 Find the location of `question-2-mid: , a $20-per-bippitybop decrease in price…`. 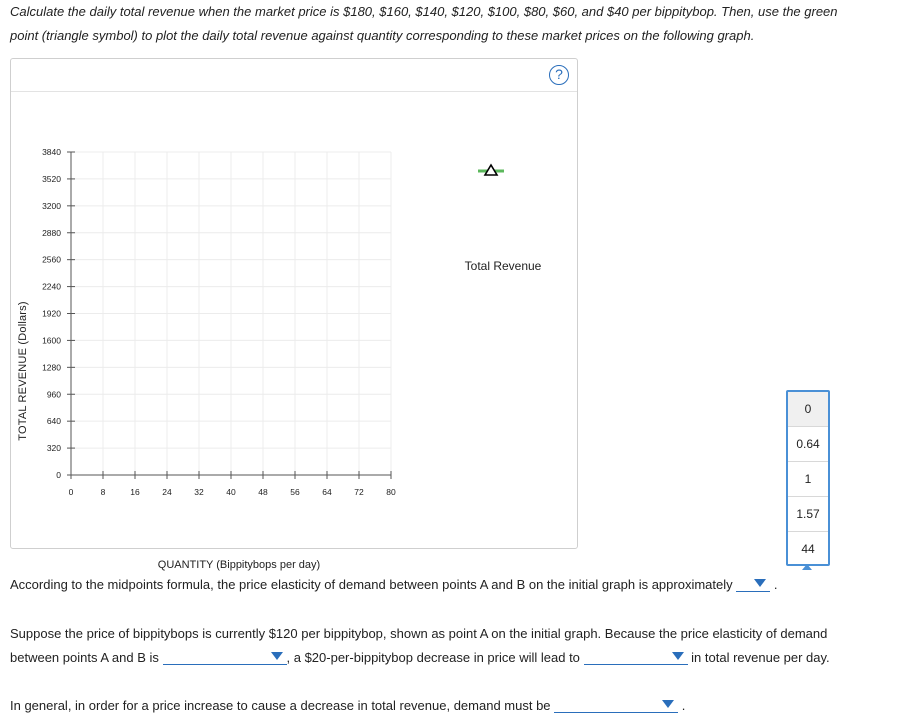

question-2-mid: , a $20-per-bippitybop decrease in price… is located at coordinates (433, 657).